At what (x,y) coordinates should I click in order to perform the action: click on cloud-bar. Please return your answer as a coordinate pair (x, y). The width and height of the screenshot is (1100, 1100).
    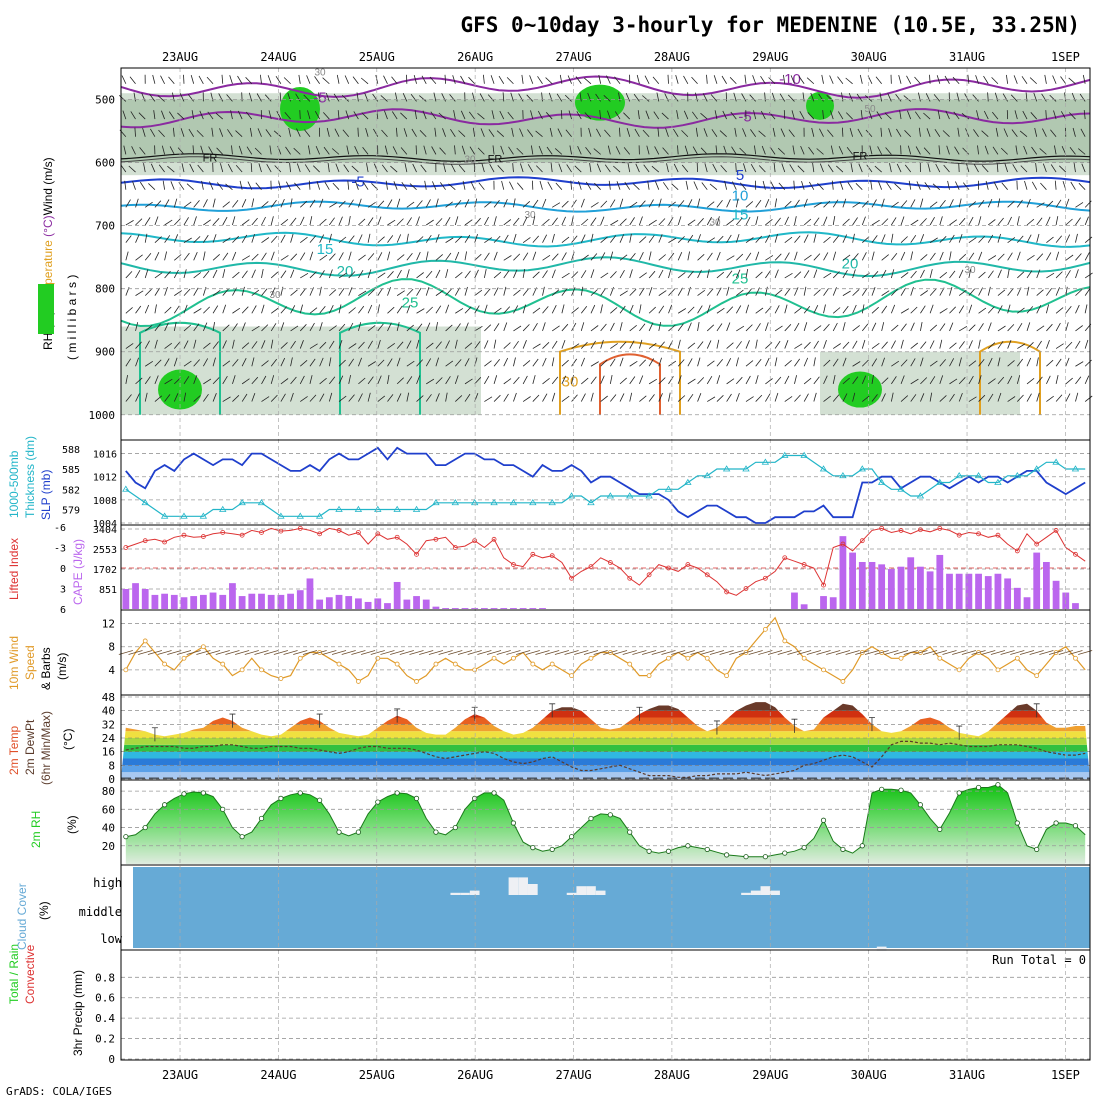
    Looking at the image, I should click on (474, 892).